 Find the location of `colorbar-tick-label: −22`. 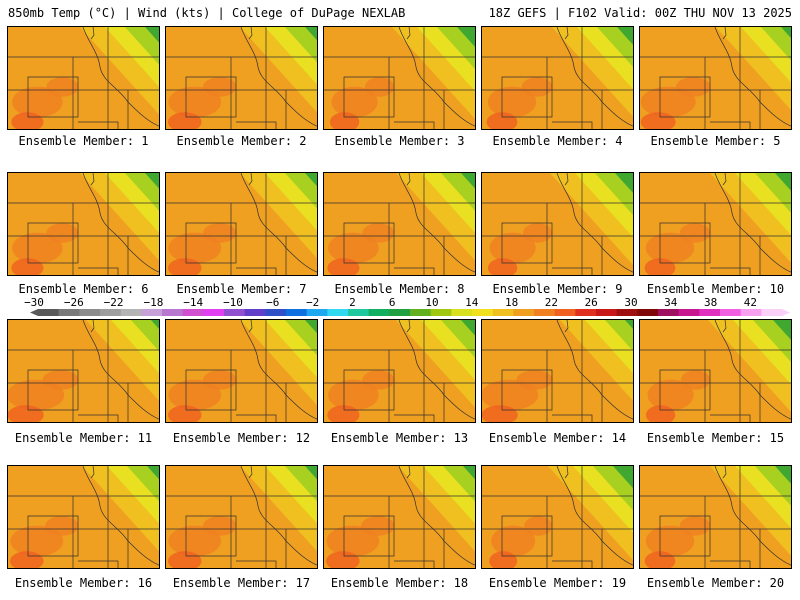

colorbar-tick-label: −22 is located at coordinates (113, 302).